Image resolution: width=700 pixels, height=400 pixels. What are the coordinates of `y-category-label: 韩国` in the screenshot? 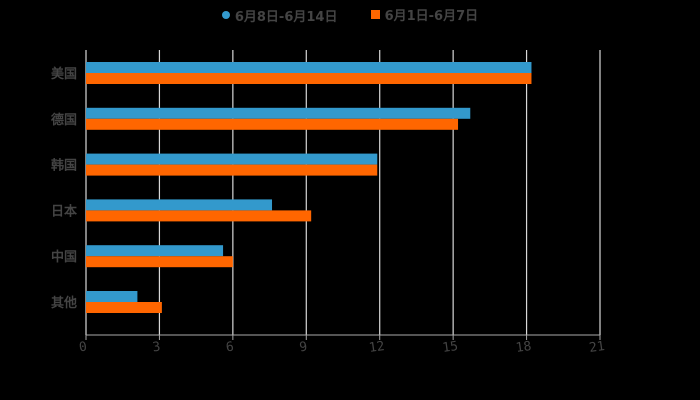 It's located at (64, 166).